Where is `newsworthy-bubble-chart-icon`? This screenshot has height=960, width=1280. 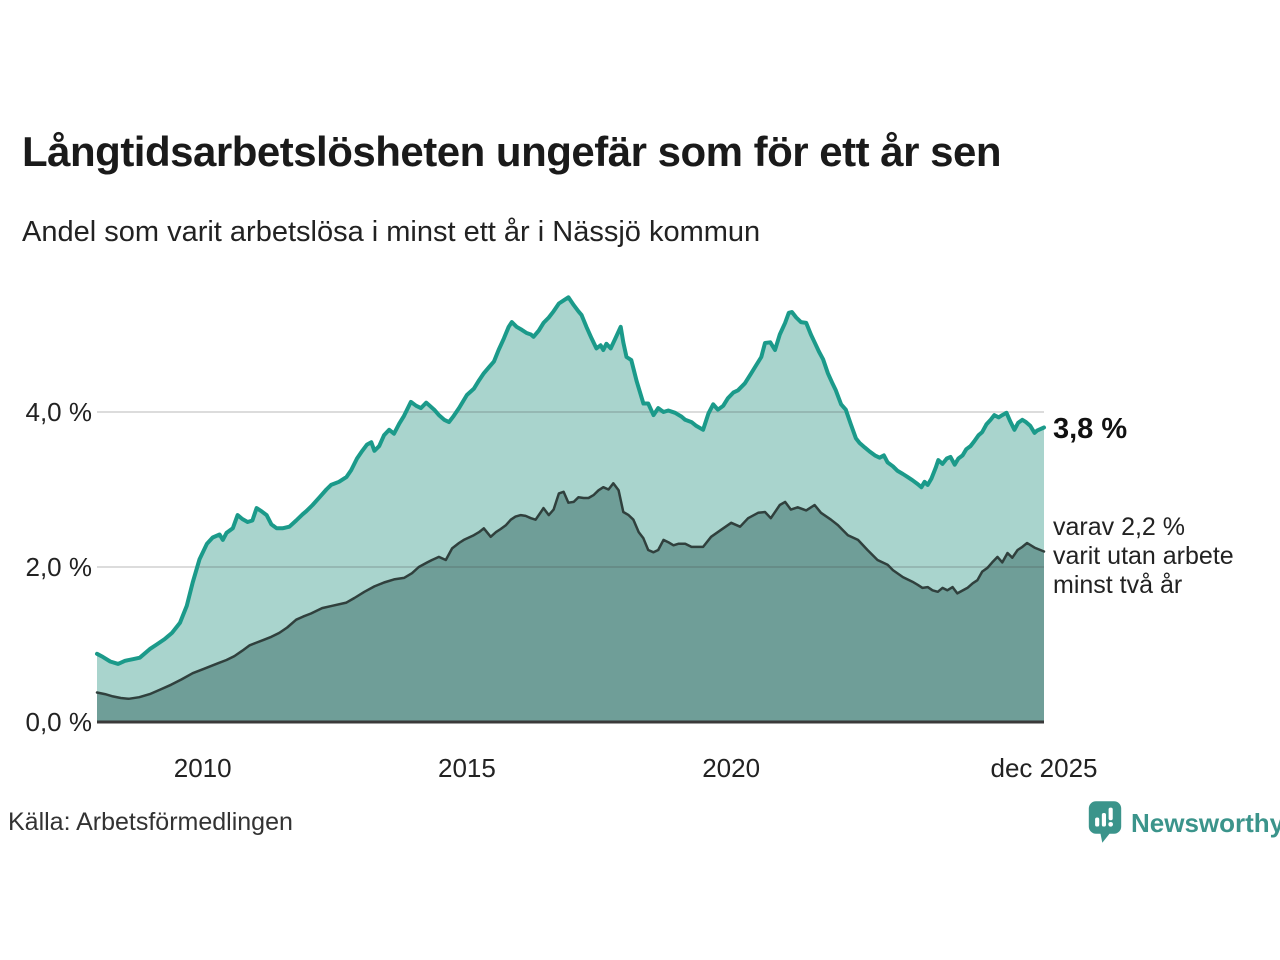
newsworthy-bubble-chart-icon is located at coordinates (1105, 822).